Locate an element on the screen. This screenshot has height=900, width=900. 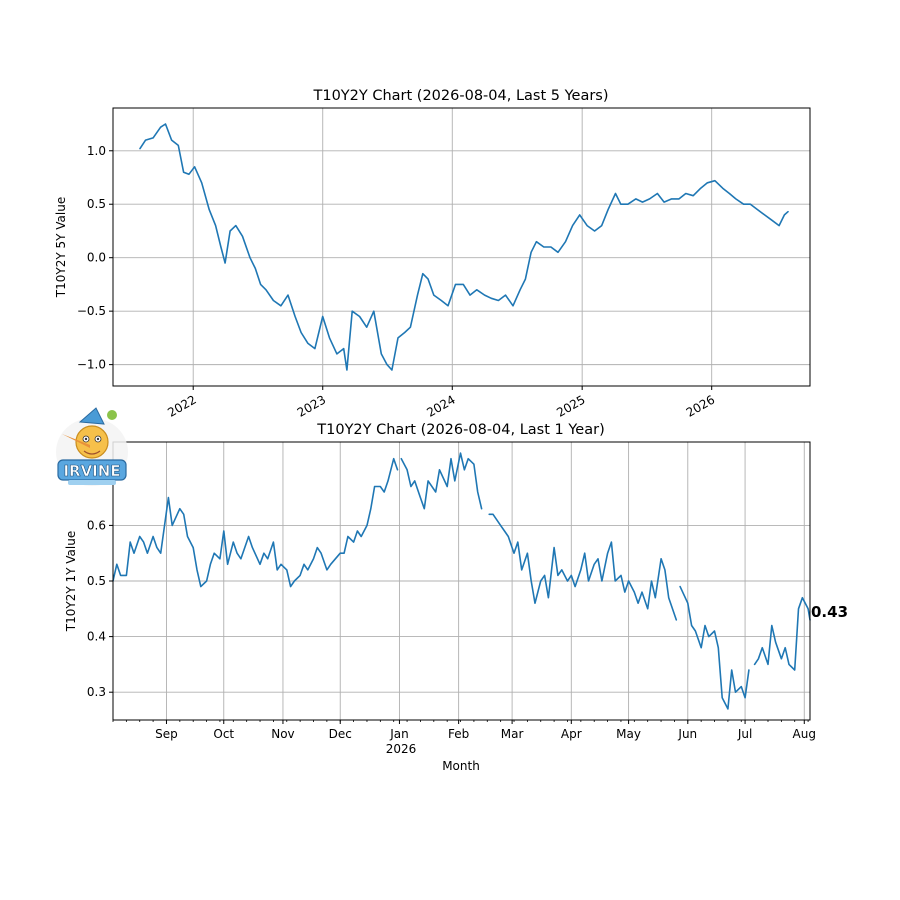
one-year-chart-title: T10Y2Y Chart (2026-08-04, Last 1 Year) is located at coordinates (460, 430).